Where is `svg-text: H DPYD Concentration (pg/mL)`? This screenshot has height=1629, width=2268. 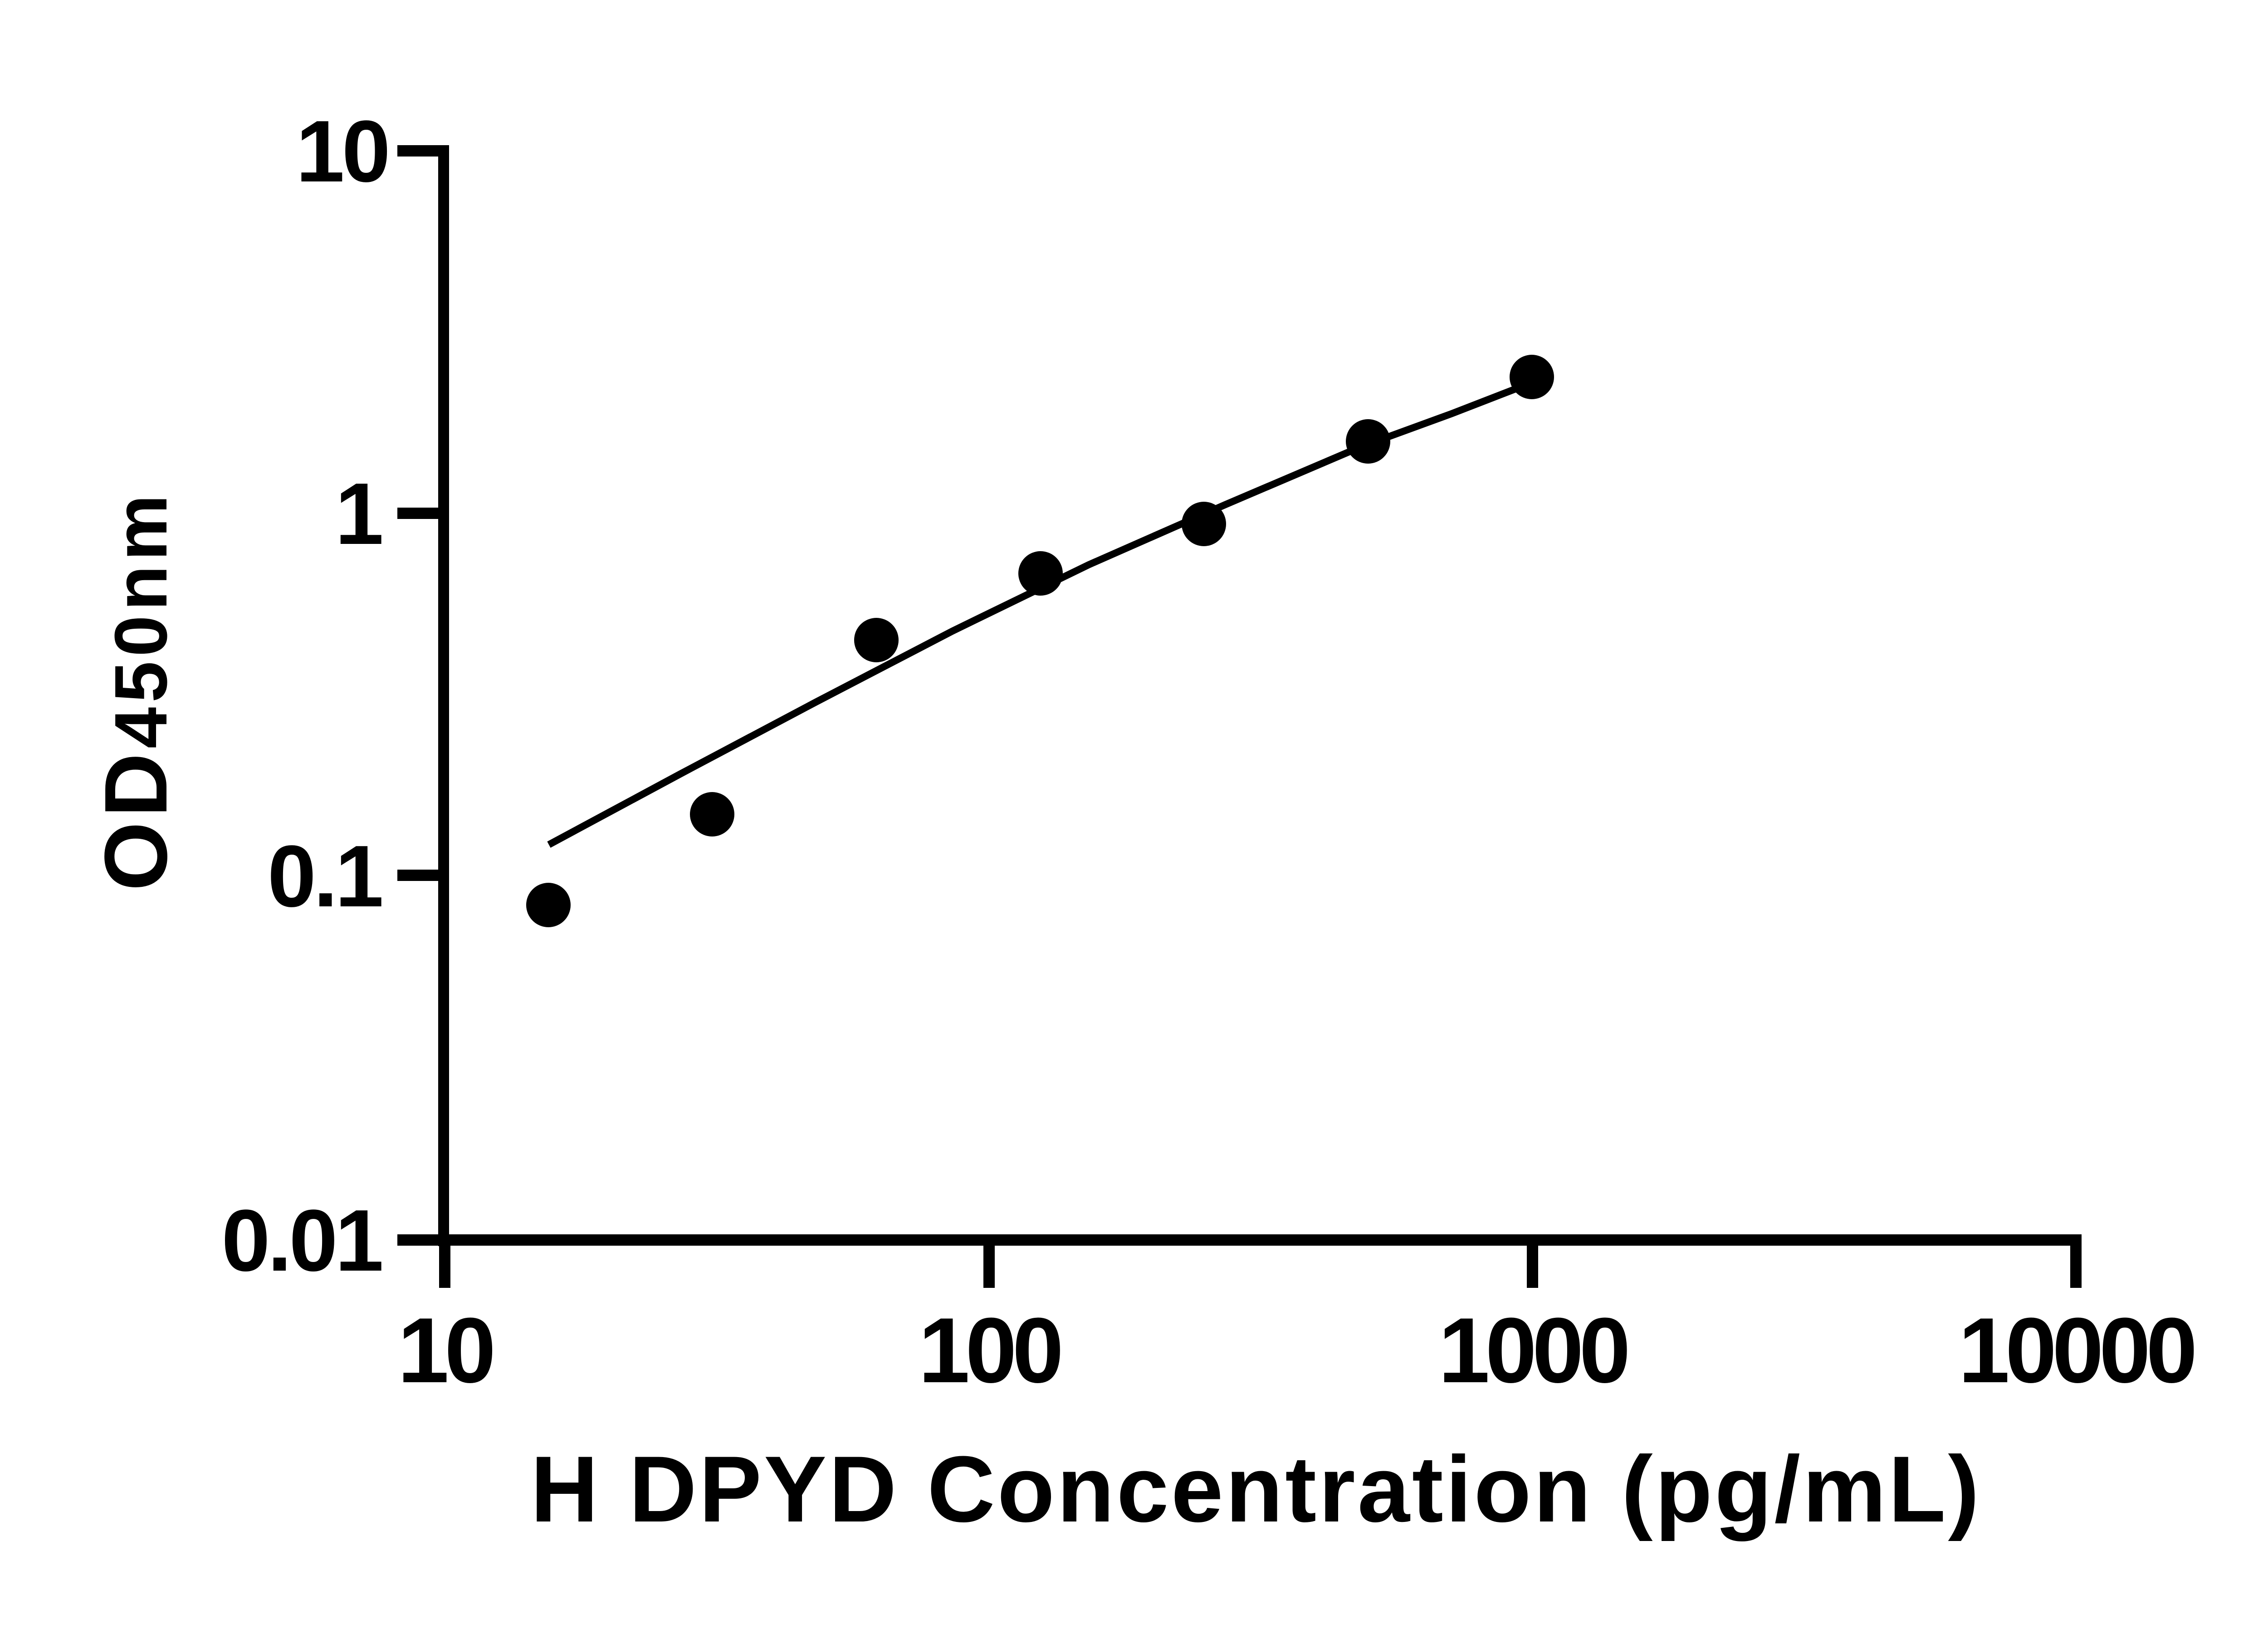 svg-text: H DPYD Concentration (pg/mL) is located at coordinates (1256, 1489).